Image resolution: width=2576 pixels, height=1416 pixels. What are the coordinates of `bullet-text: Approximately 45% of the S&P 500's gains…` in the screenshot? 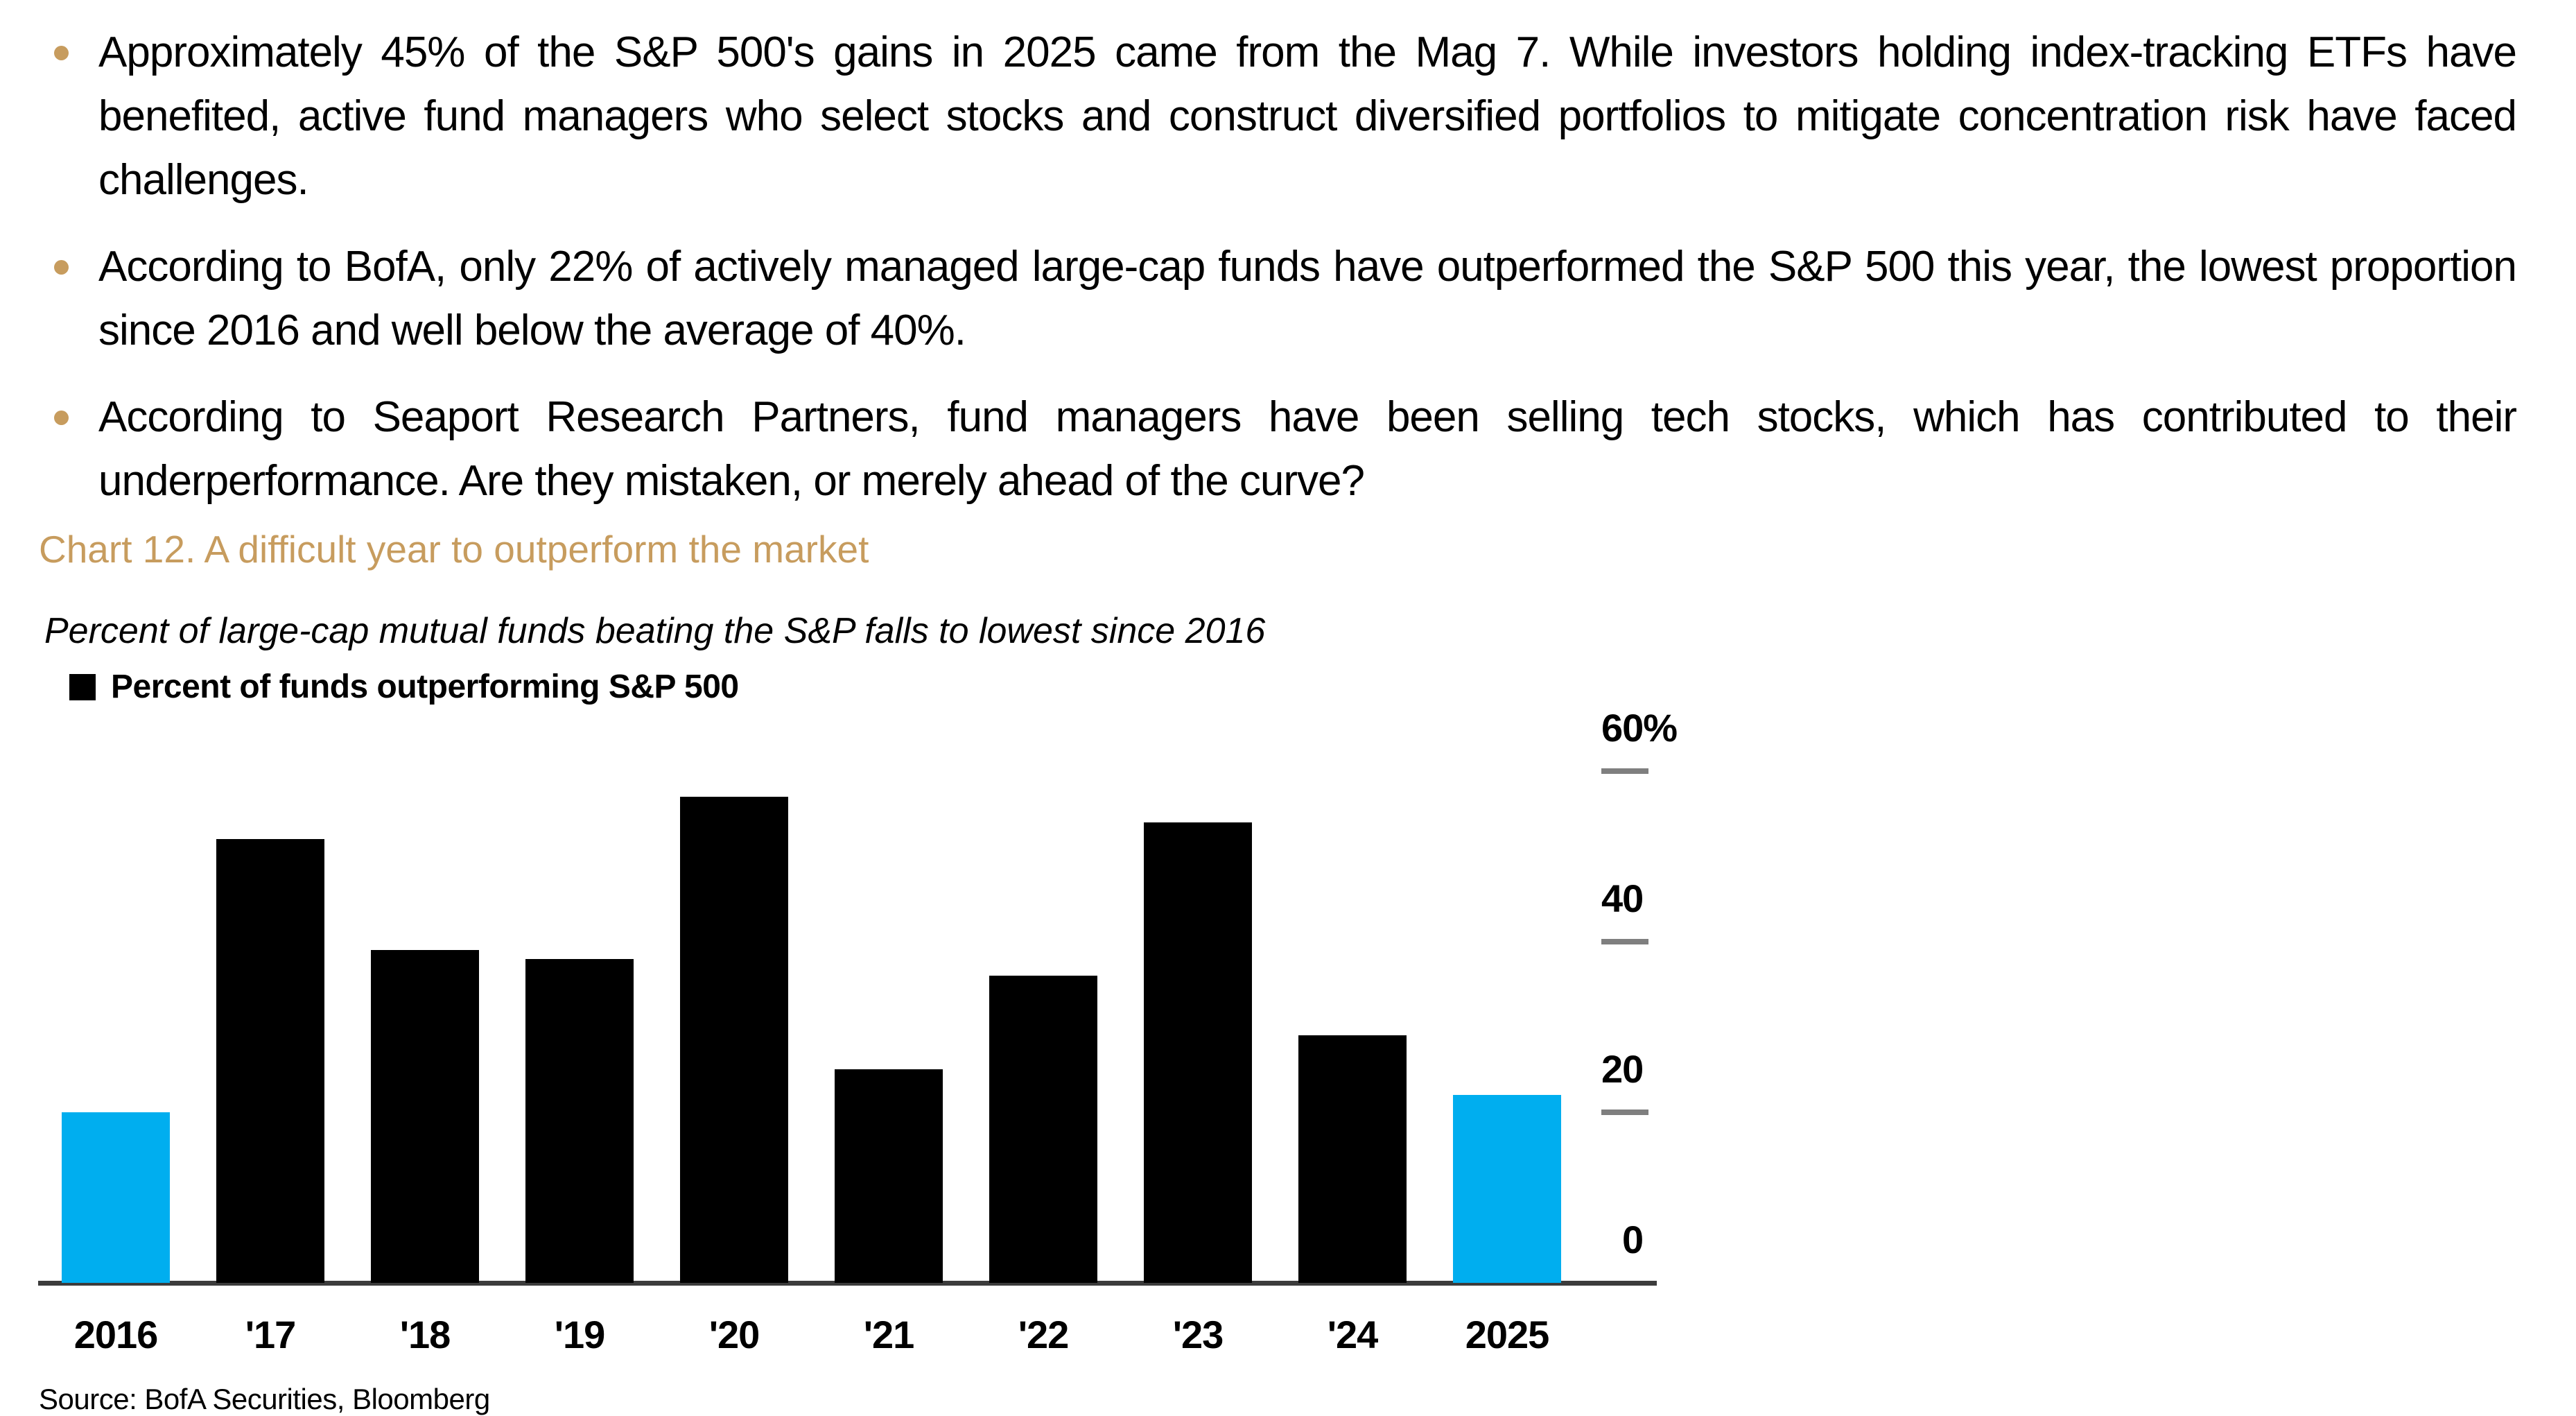 It's located at (1307, 116).